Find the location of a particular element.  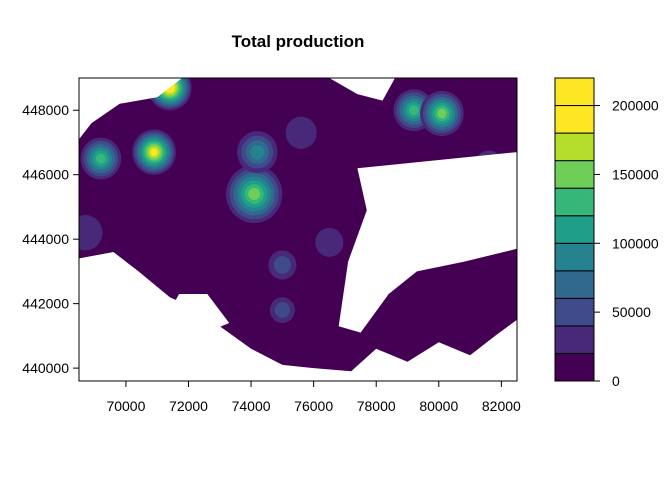

x-tick-label: 70000 is located at coordinates (125, 406).